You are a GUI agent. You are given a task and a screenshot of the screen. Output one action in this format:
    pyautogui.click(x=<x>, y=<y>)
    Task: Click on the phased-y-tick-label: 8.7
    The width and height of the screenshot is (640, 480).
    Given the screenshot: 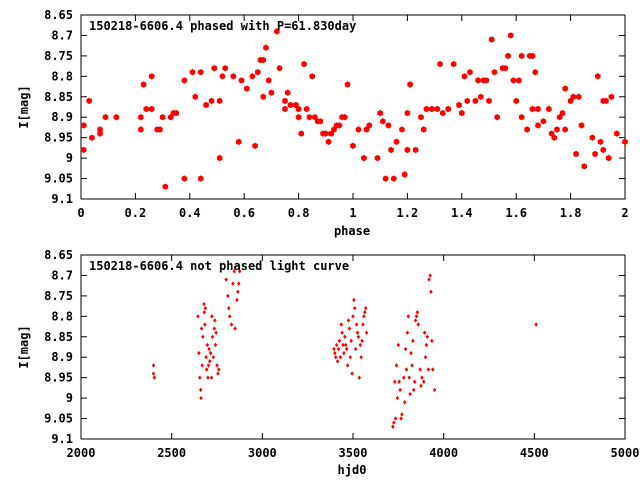 What is the action you would take?
    pyautogui.click(x=62, y=35)
    